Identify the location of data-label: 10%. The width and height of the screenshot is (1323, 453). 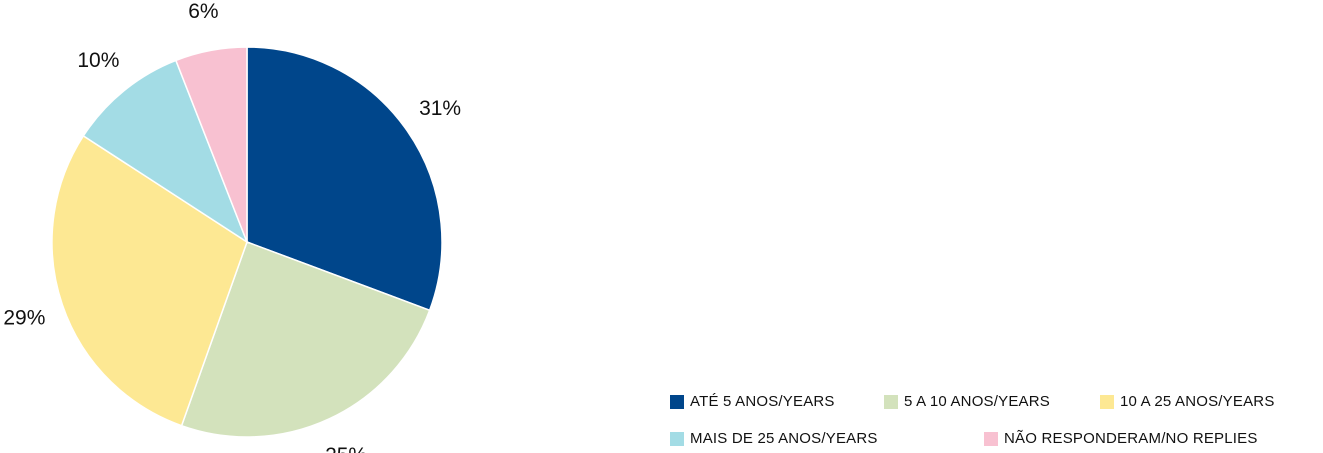
(98, 60).